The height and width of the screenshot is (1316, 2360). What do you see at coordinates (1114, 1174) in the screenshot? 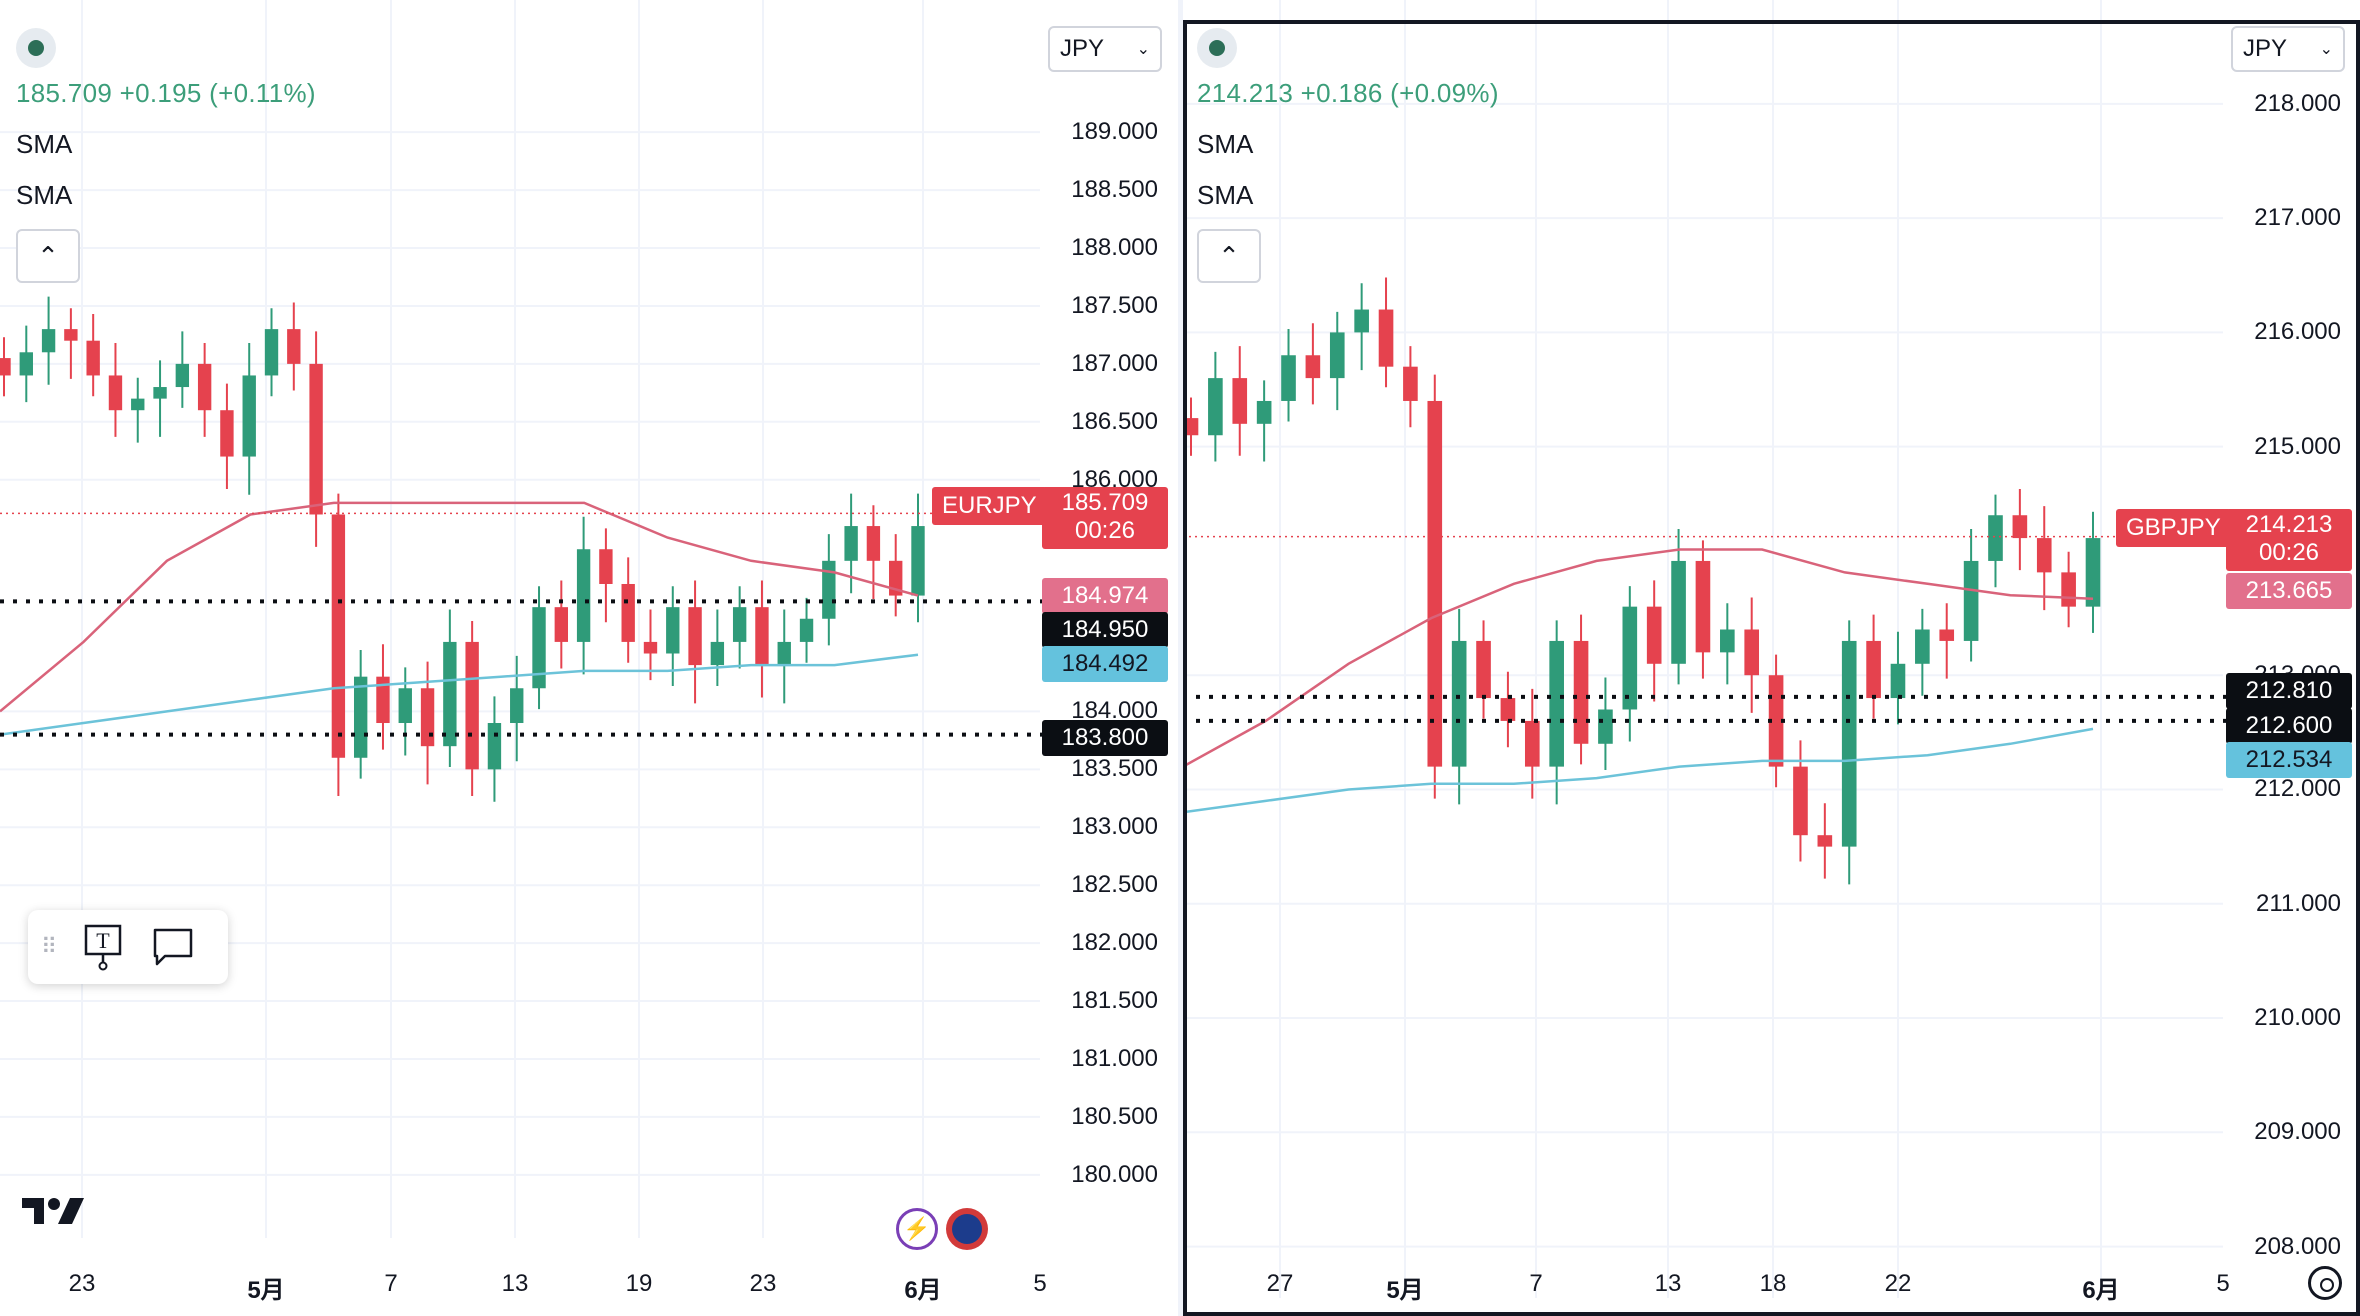
I see `price-axis-label: 180.000` at bounding box center [1114, 1174].